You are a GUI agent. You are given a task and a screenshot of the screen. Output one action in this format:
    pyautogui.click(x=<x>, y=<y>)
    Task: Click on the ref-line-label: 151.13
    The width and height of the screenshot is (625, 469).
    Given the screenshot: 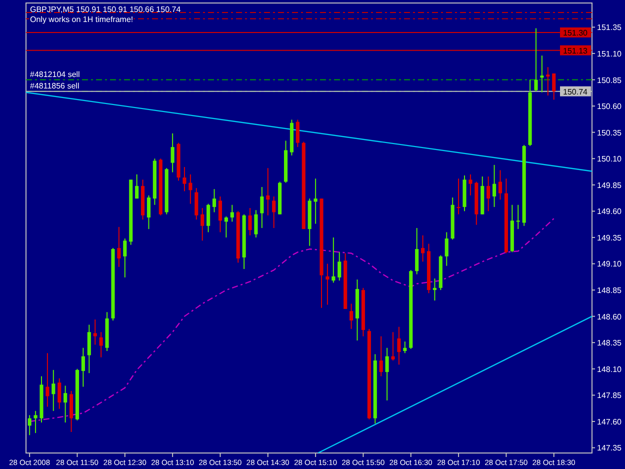 What is the action you would take?
    pyautogui.click(x=575, y=51)
    